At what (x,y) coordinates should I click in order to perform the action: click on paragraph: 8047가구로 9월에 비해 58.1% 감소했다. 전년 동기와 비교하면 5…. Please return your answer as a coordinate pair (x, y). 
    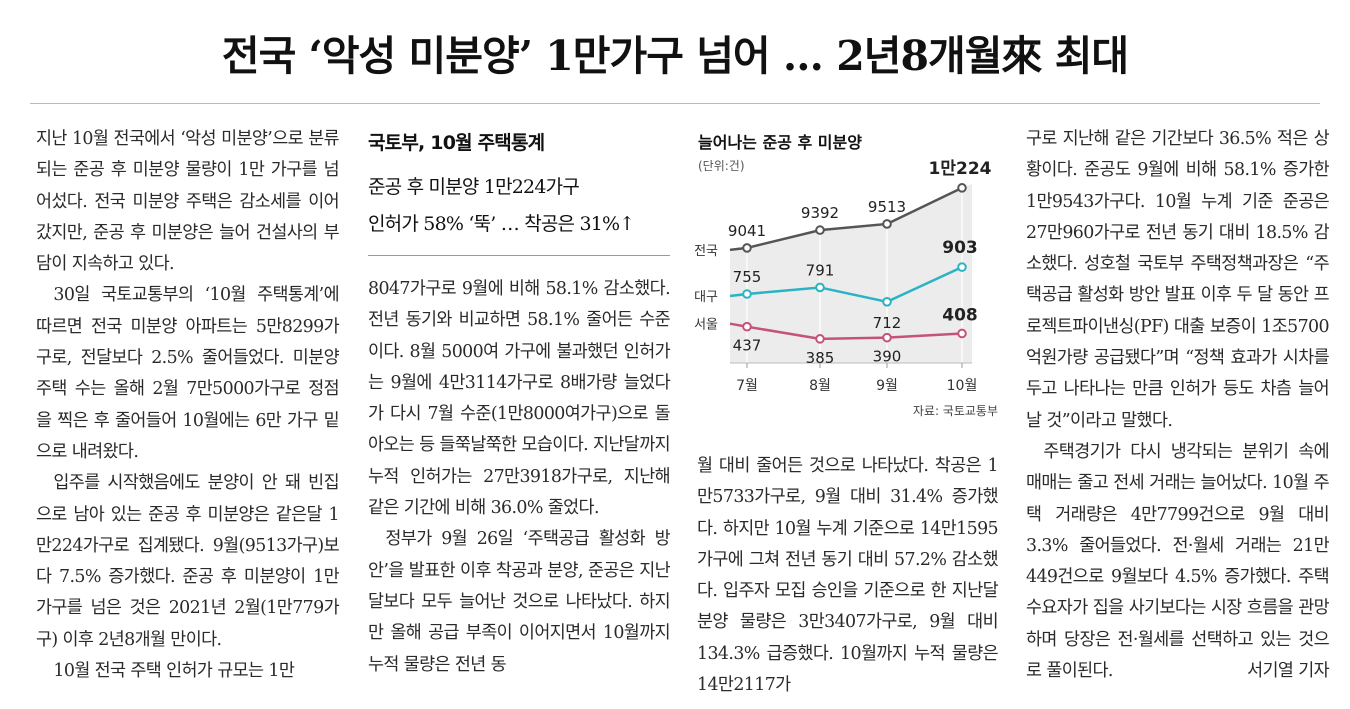
    Looking at the image, I should click on (519, 399).